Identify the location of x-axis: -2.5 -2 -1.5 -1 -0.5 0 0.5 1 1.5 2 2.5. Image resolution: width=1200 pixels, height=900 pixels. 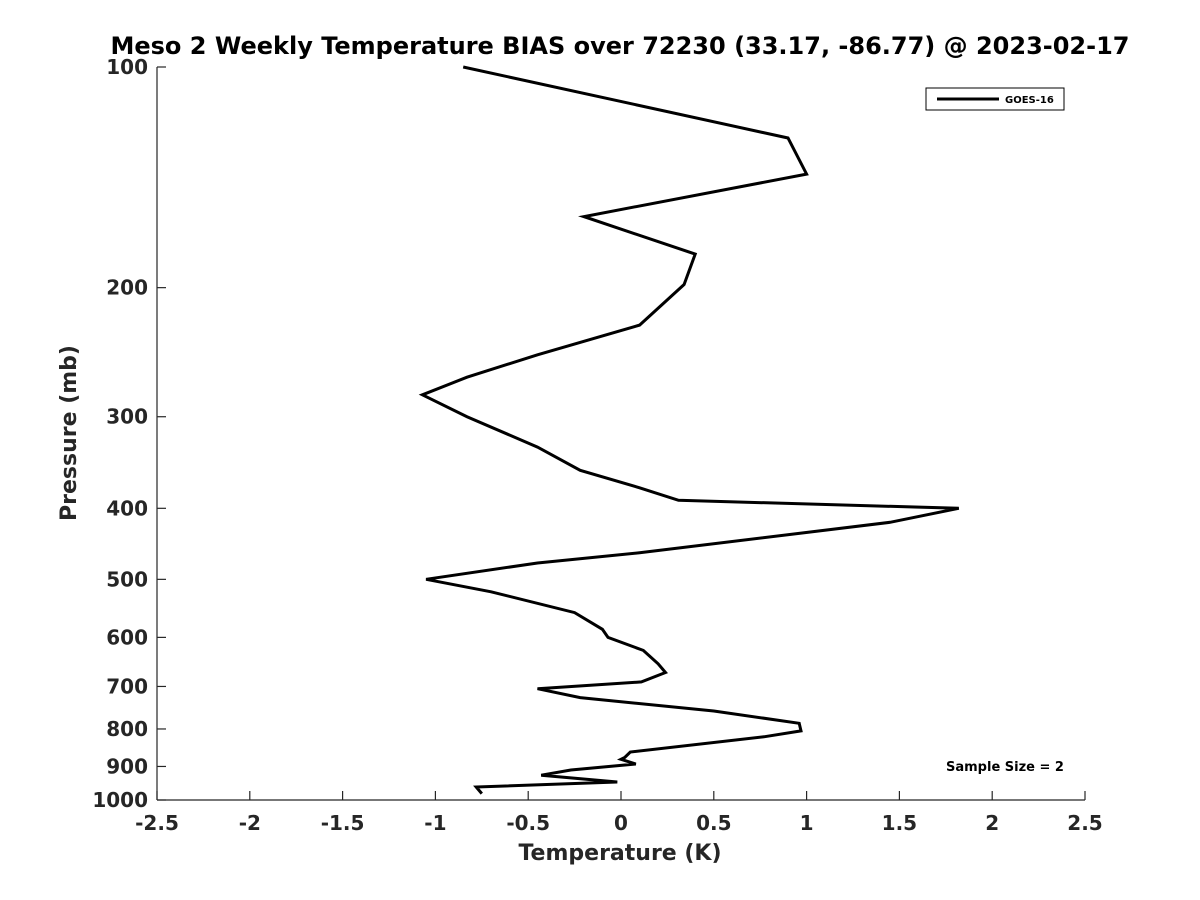
(619, 813).